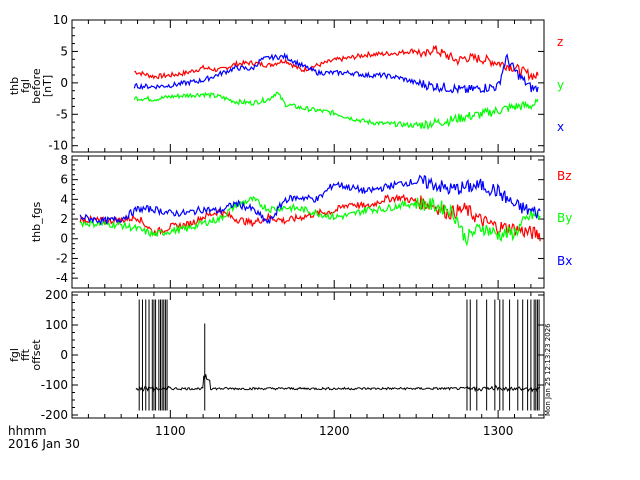 The height and width of the screenshot is (480, 640). I want to click on xtick-label: 1200, so click(334, 431).